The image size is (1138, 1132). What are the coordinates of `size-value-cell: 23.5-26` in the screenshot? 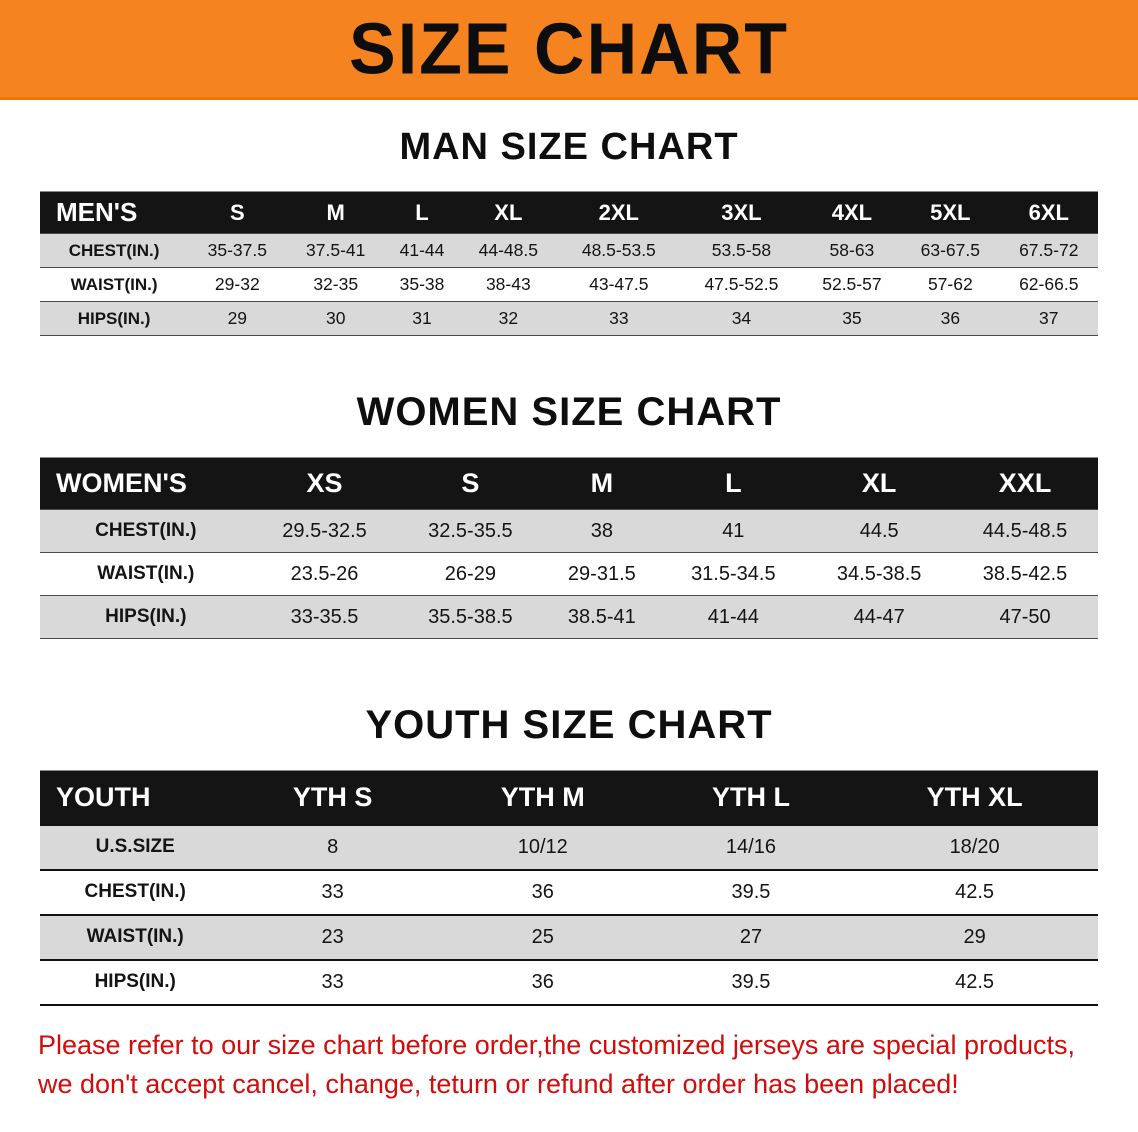 It's located at (324, 574).